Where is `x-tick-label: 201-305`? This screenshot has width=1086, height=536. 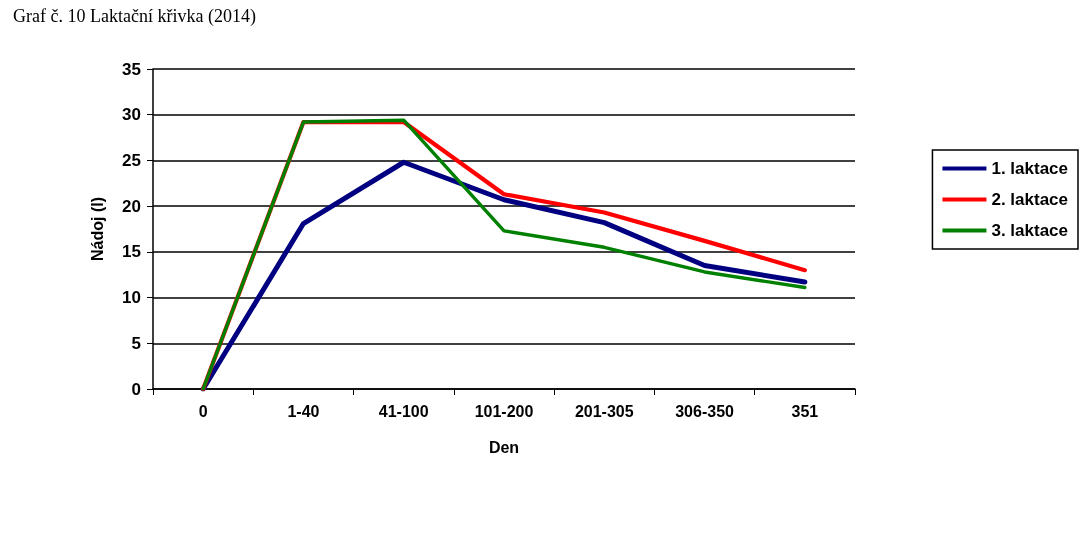 x-tick-label: 201-305 is located at coordinates (604, 411).